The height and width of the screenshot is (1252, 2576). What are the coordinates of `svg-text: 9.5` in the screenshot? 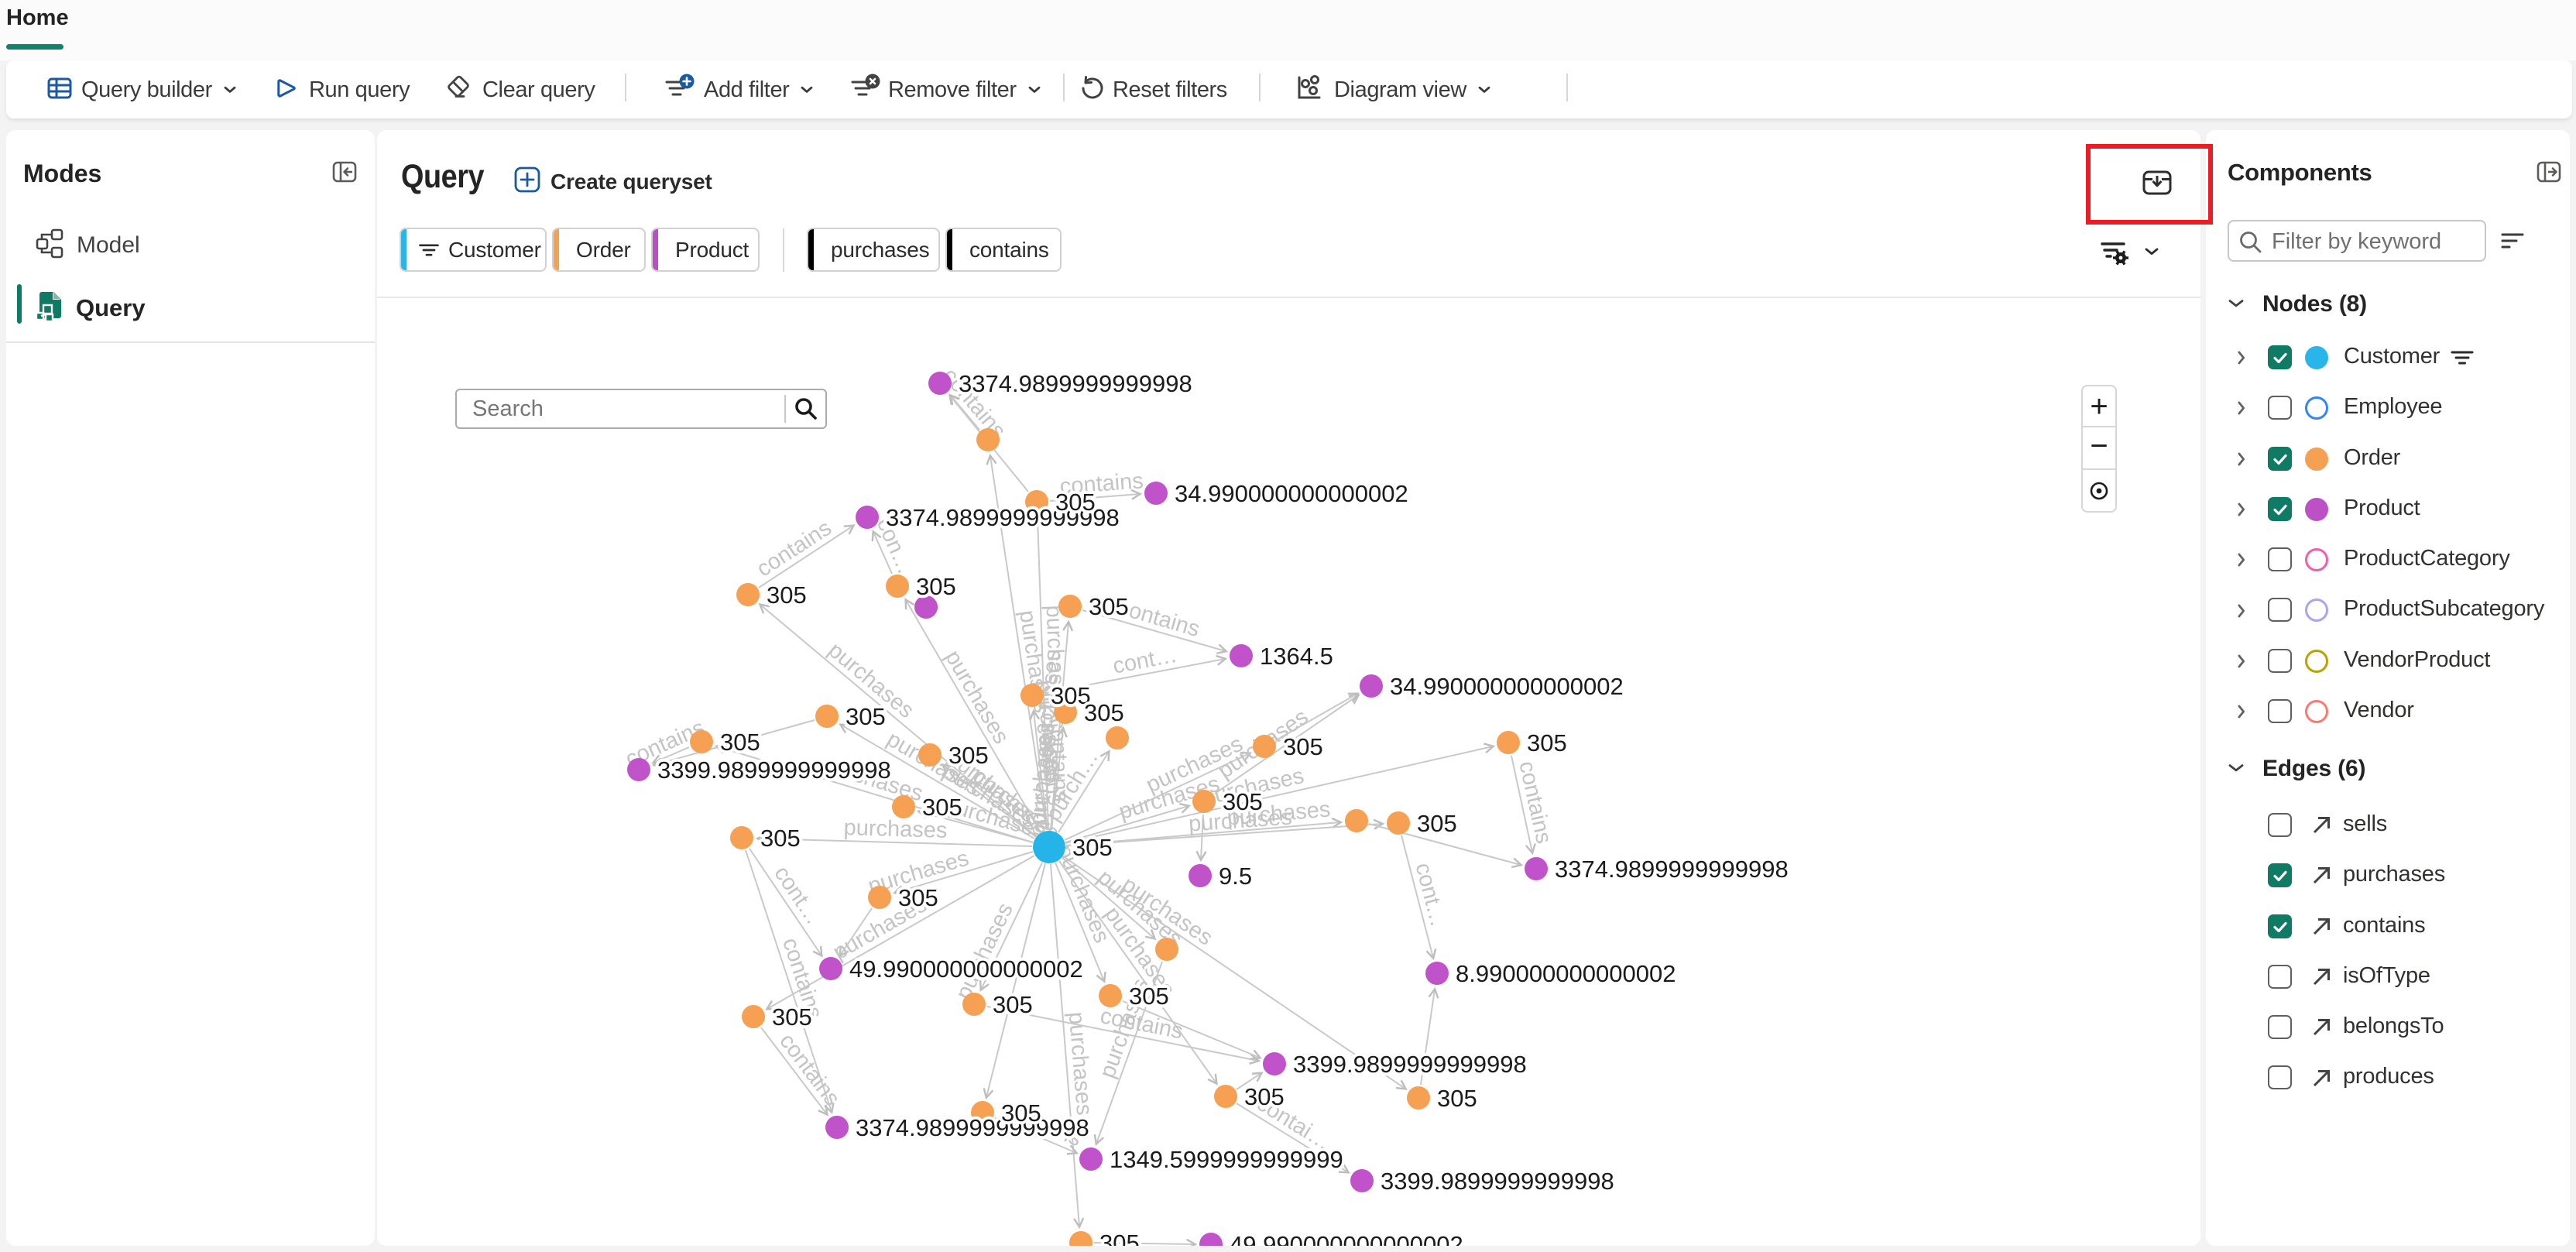 It's located at (1235, 876).